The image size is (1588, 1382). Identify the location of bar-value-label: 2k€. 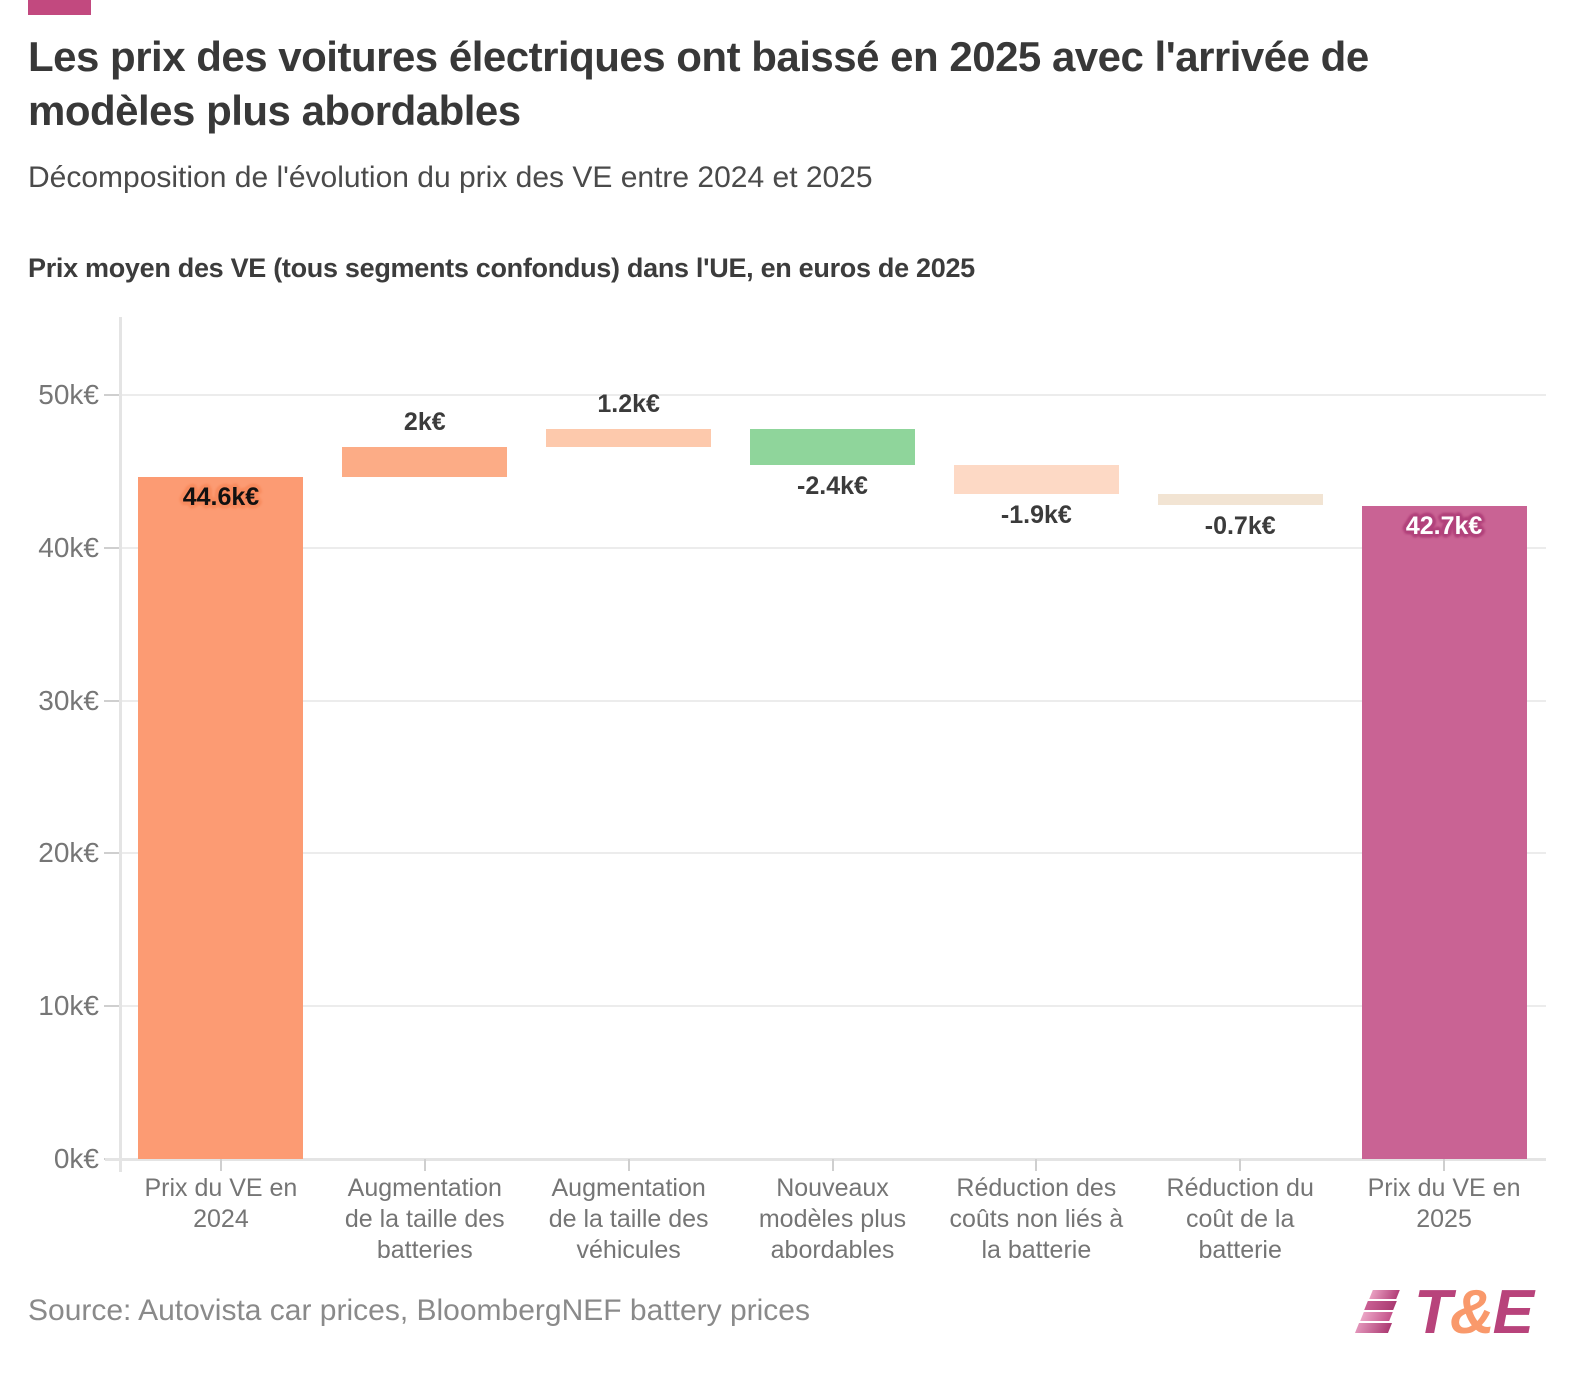
(424, 421).